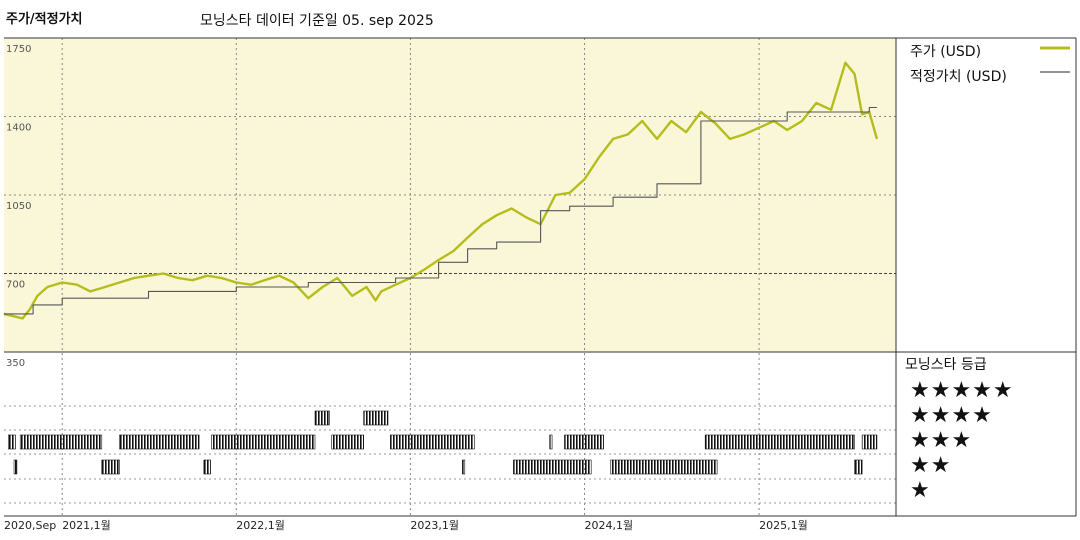 This screenshot has height=540, width=1080. I want to click on data-date-caption: 모닝스타 데이터 기준일 05. sep 2025, so click(317, 21).